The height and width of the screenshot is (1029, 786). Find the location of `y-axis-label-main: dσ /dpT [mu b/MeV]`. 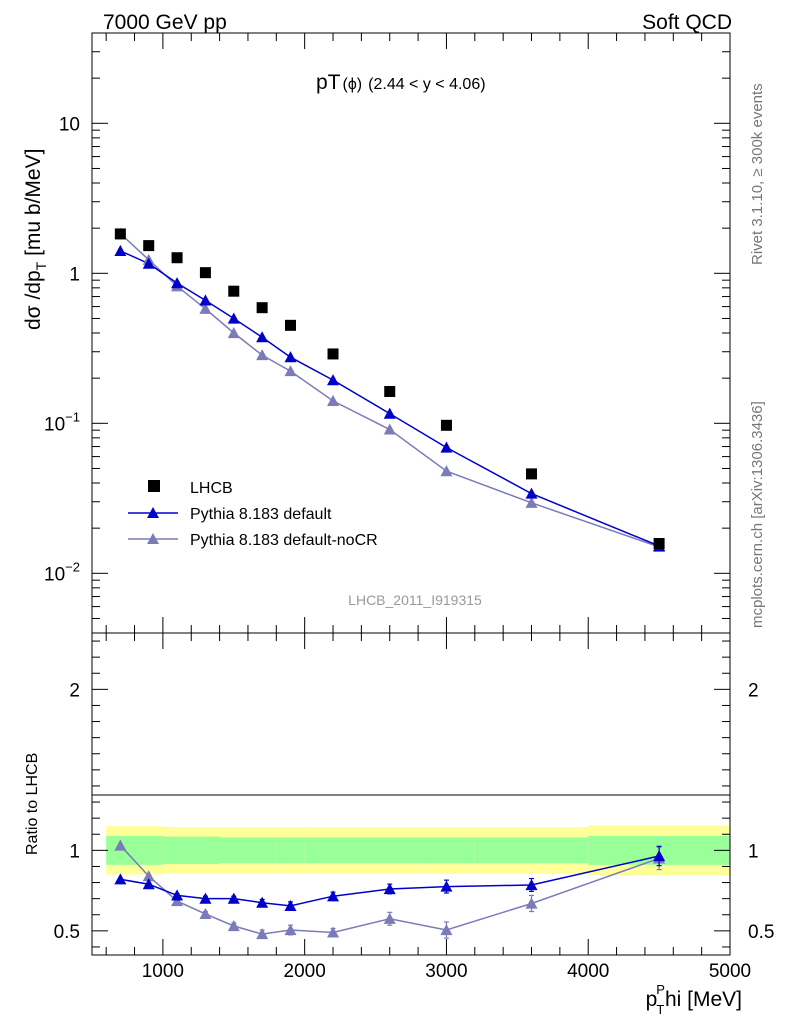

y-axis-label-main: dσ /dpT [mu b/MeV] is located at coordinates (35, 239).